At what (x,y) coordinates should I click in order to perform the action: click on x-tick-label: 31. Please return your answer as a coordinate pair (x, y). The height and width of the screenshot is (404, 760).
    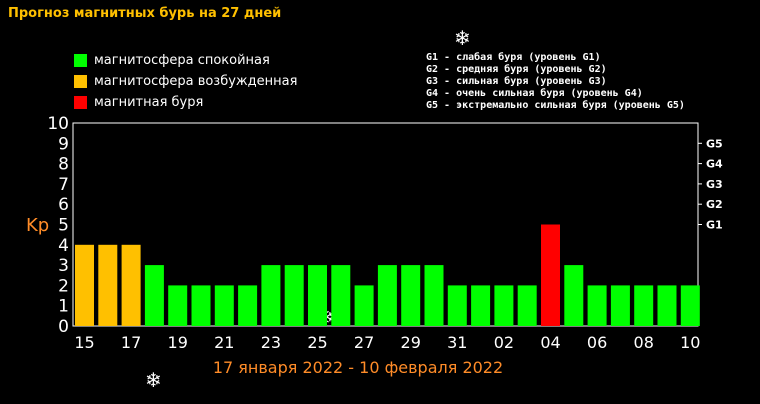
    Looking at the image, I should click on (457, 342).